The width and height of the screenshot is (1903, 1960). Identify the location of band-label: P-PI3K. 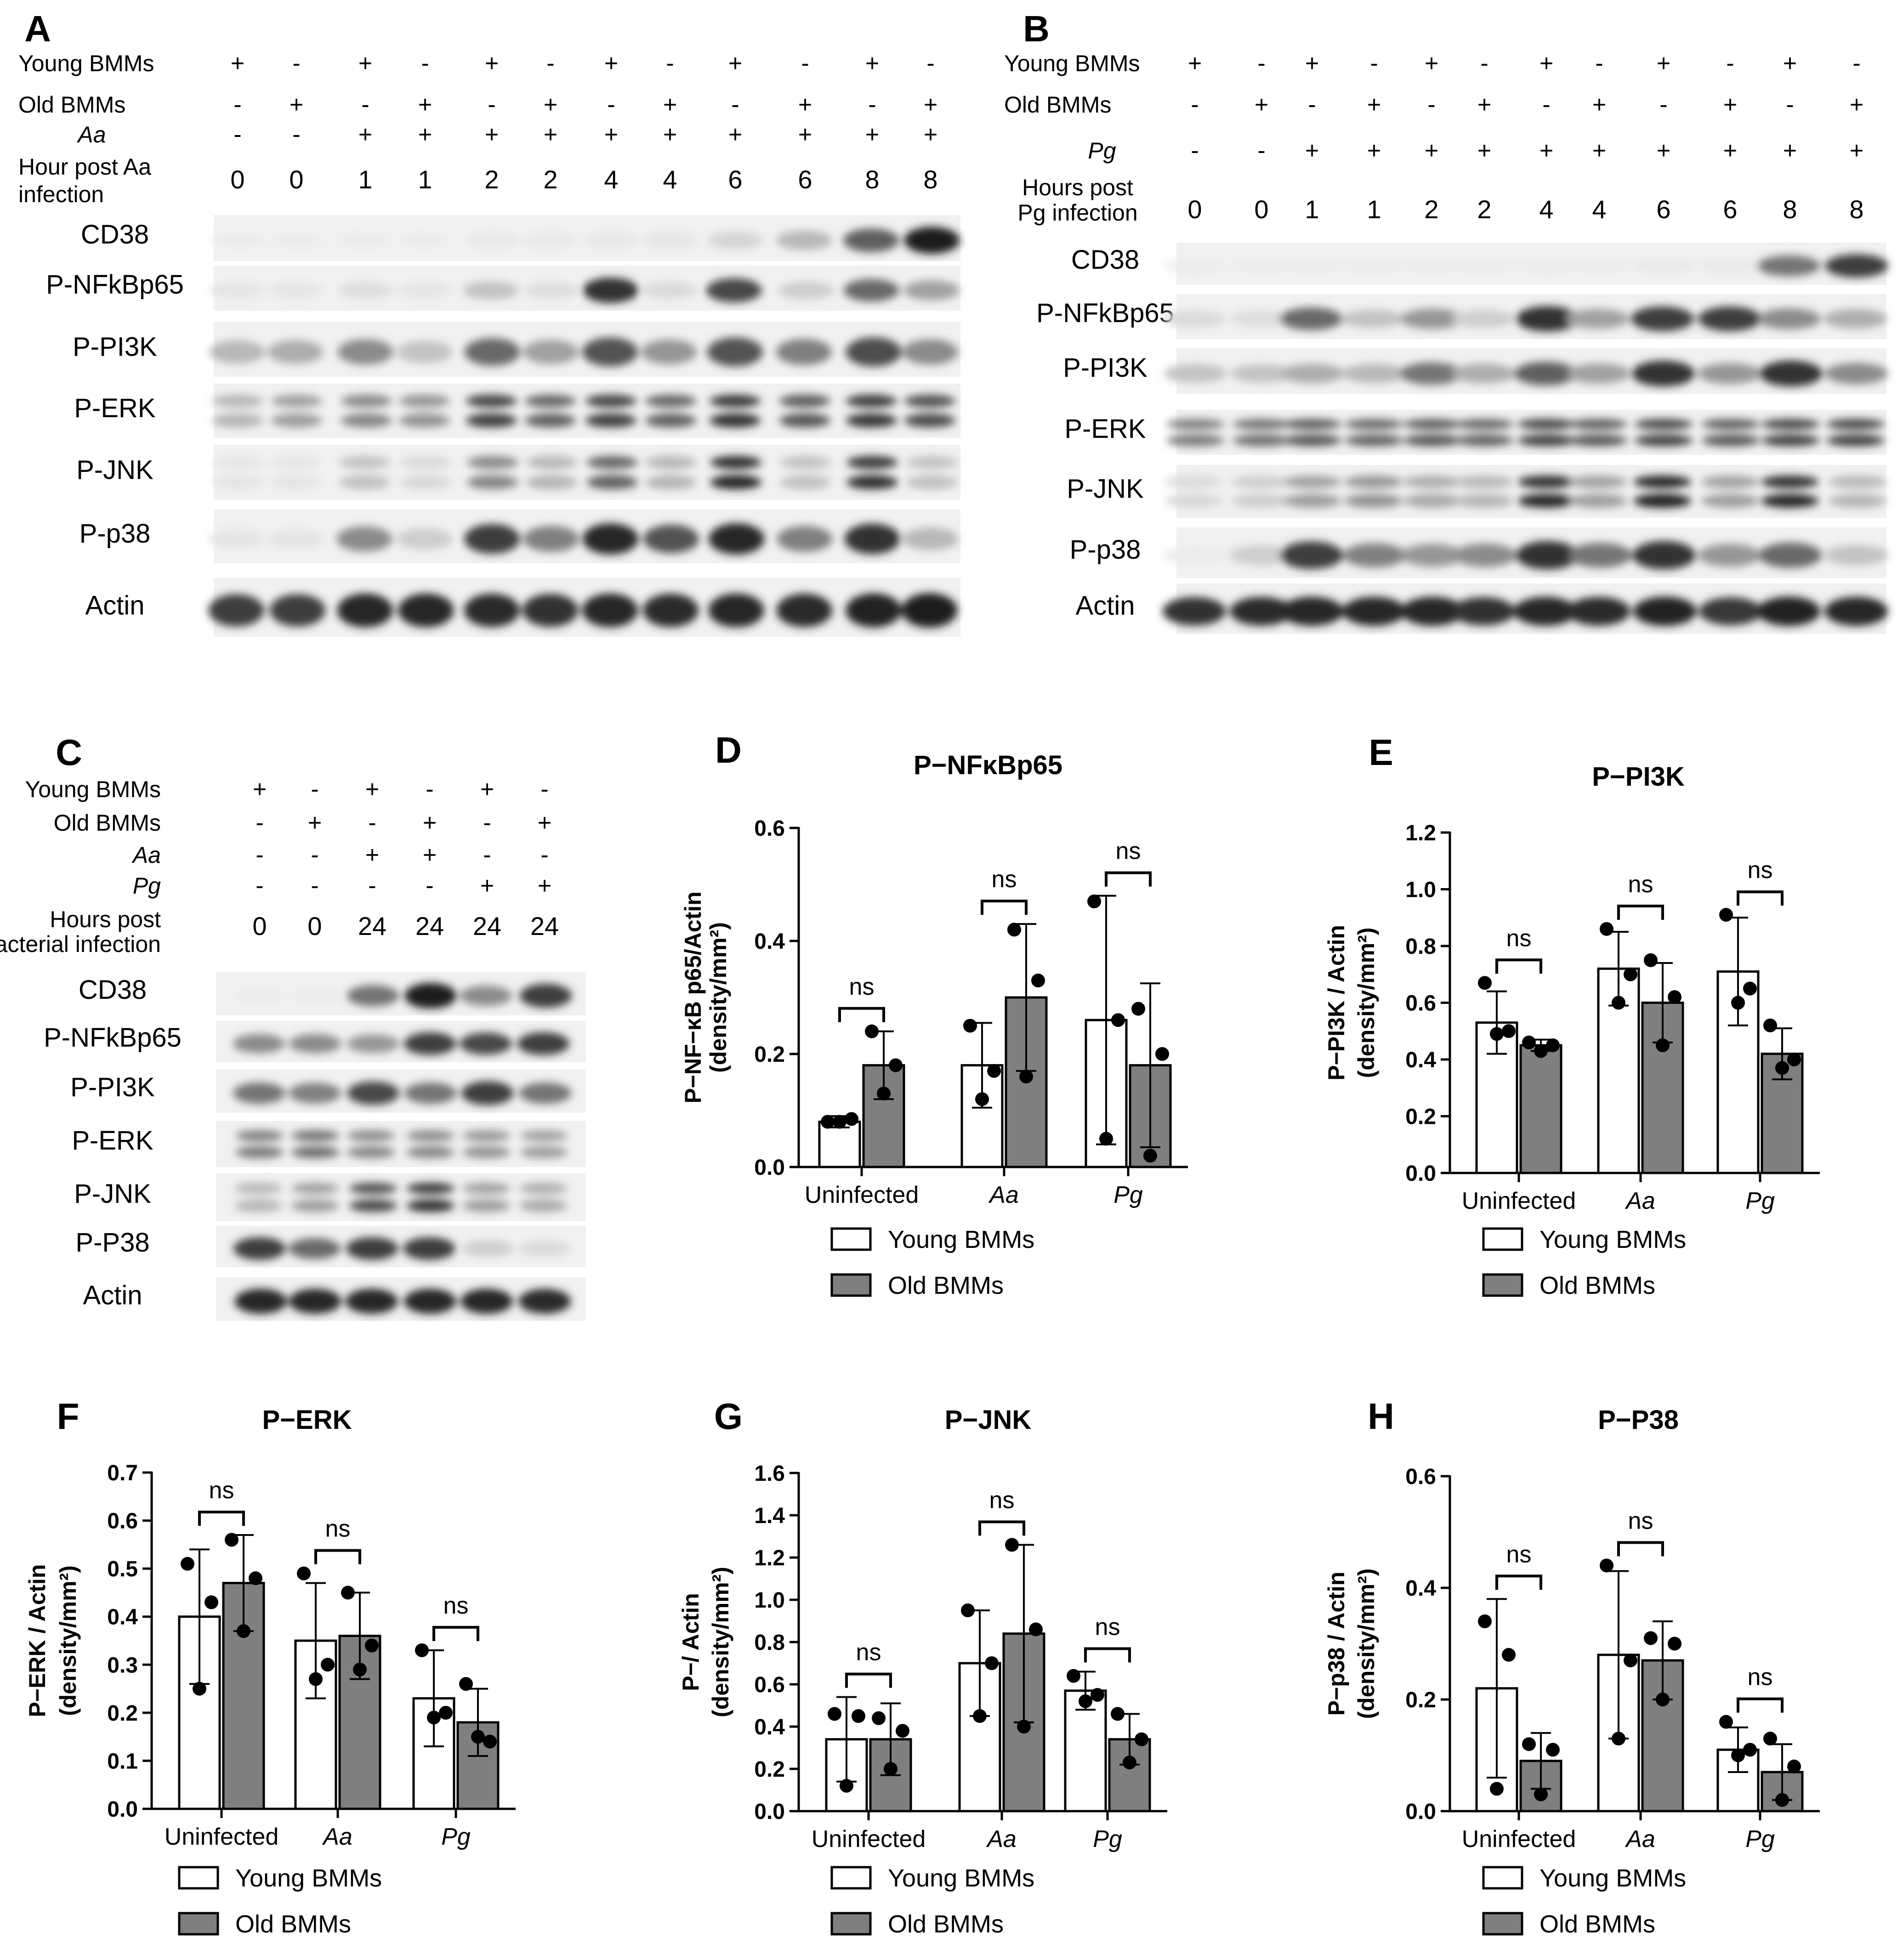
(115, 347).